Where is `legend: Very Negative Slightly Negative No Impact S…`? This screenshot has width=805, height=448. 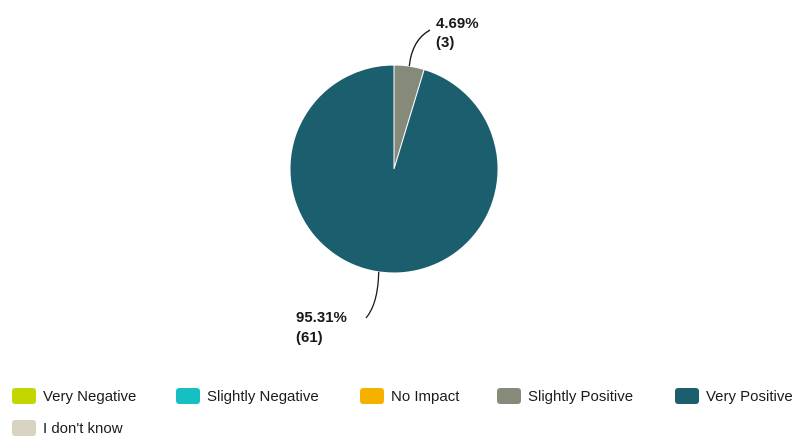 legend: Very Negative Slightly Negative No Impact S… is located at coordinates (402, 412).